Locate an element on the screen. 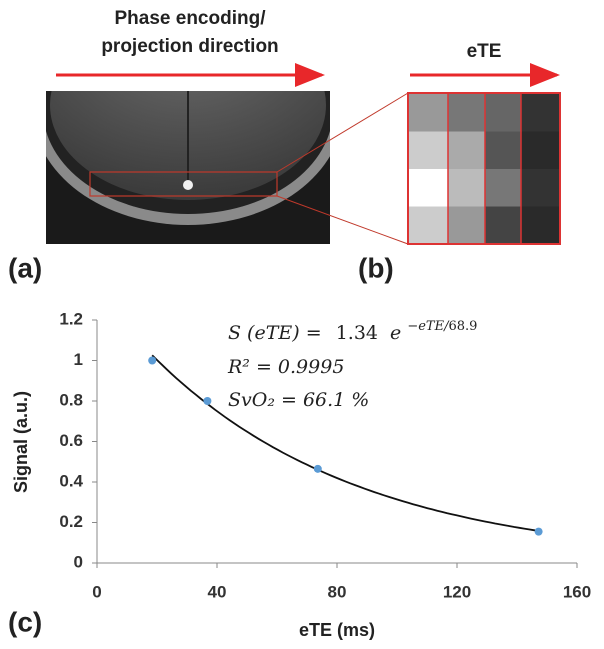  equation-lhs: S (eTE) = is located at coordinates (275, 333).